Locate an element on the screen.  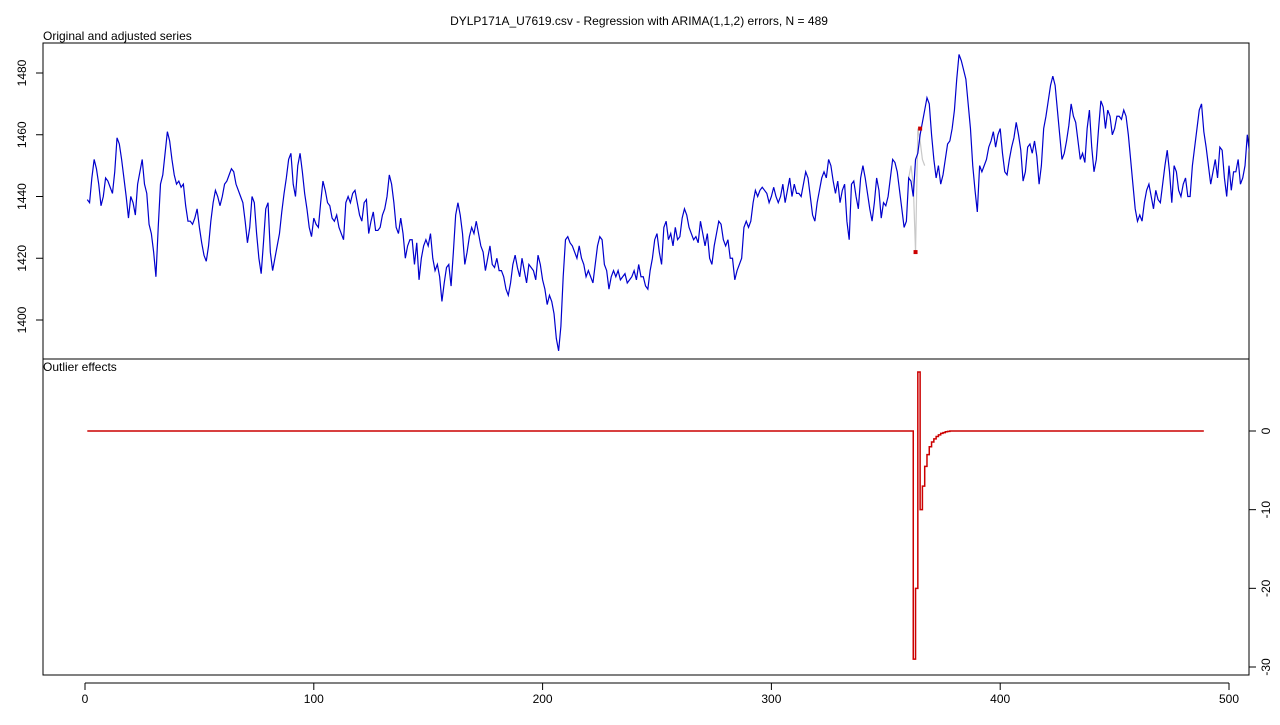
top-y-tick-label: 1420 is located at coordinates (22, 258).